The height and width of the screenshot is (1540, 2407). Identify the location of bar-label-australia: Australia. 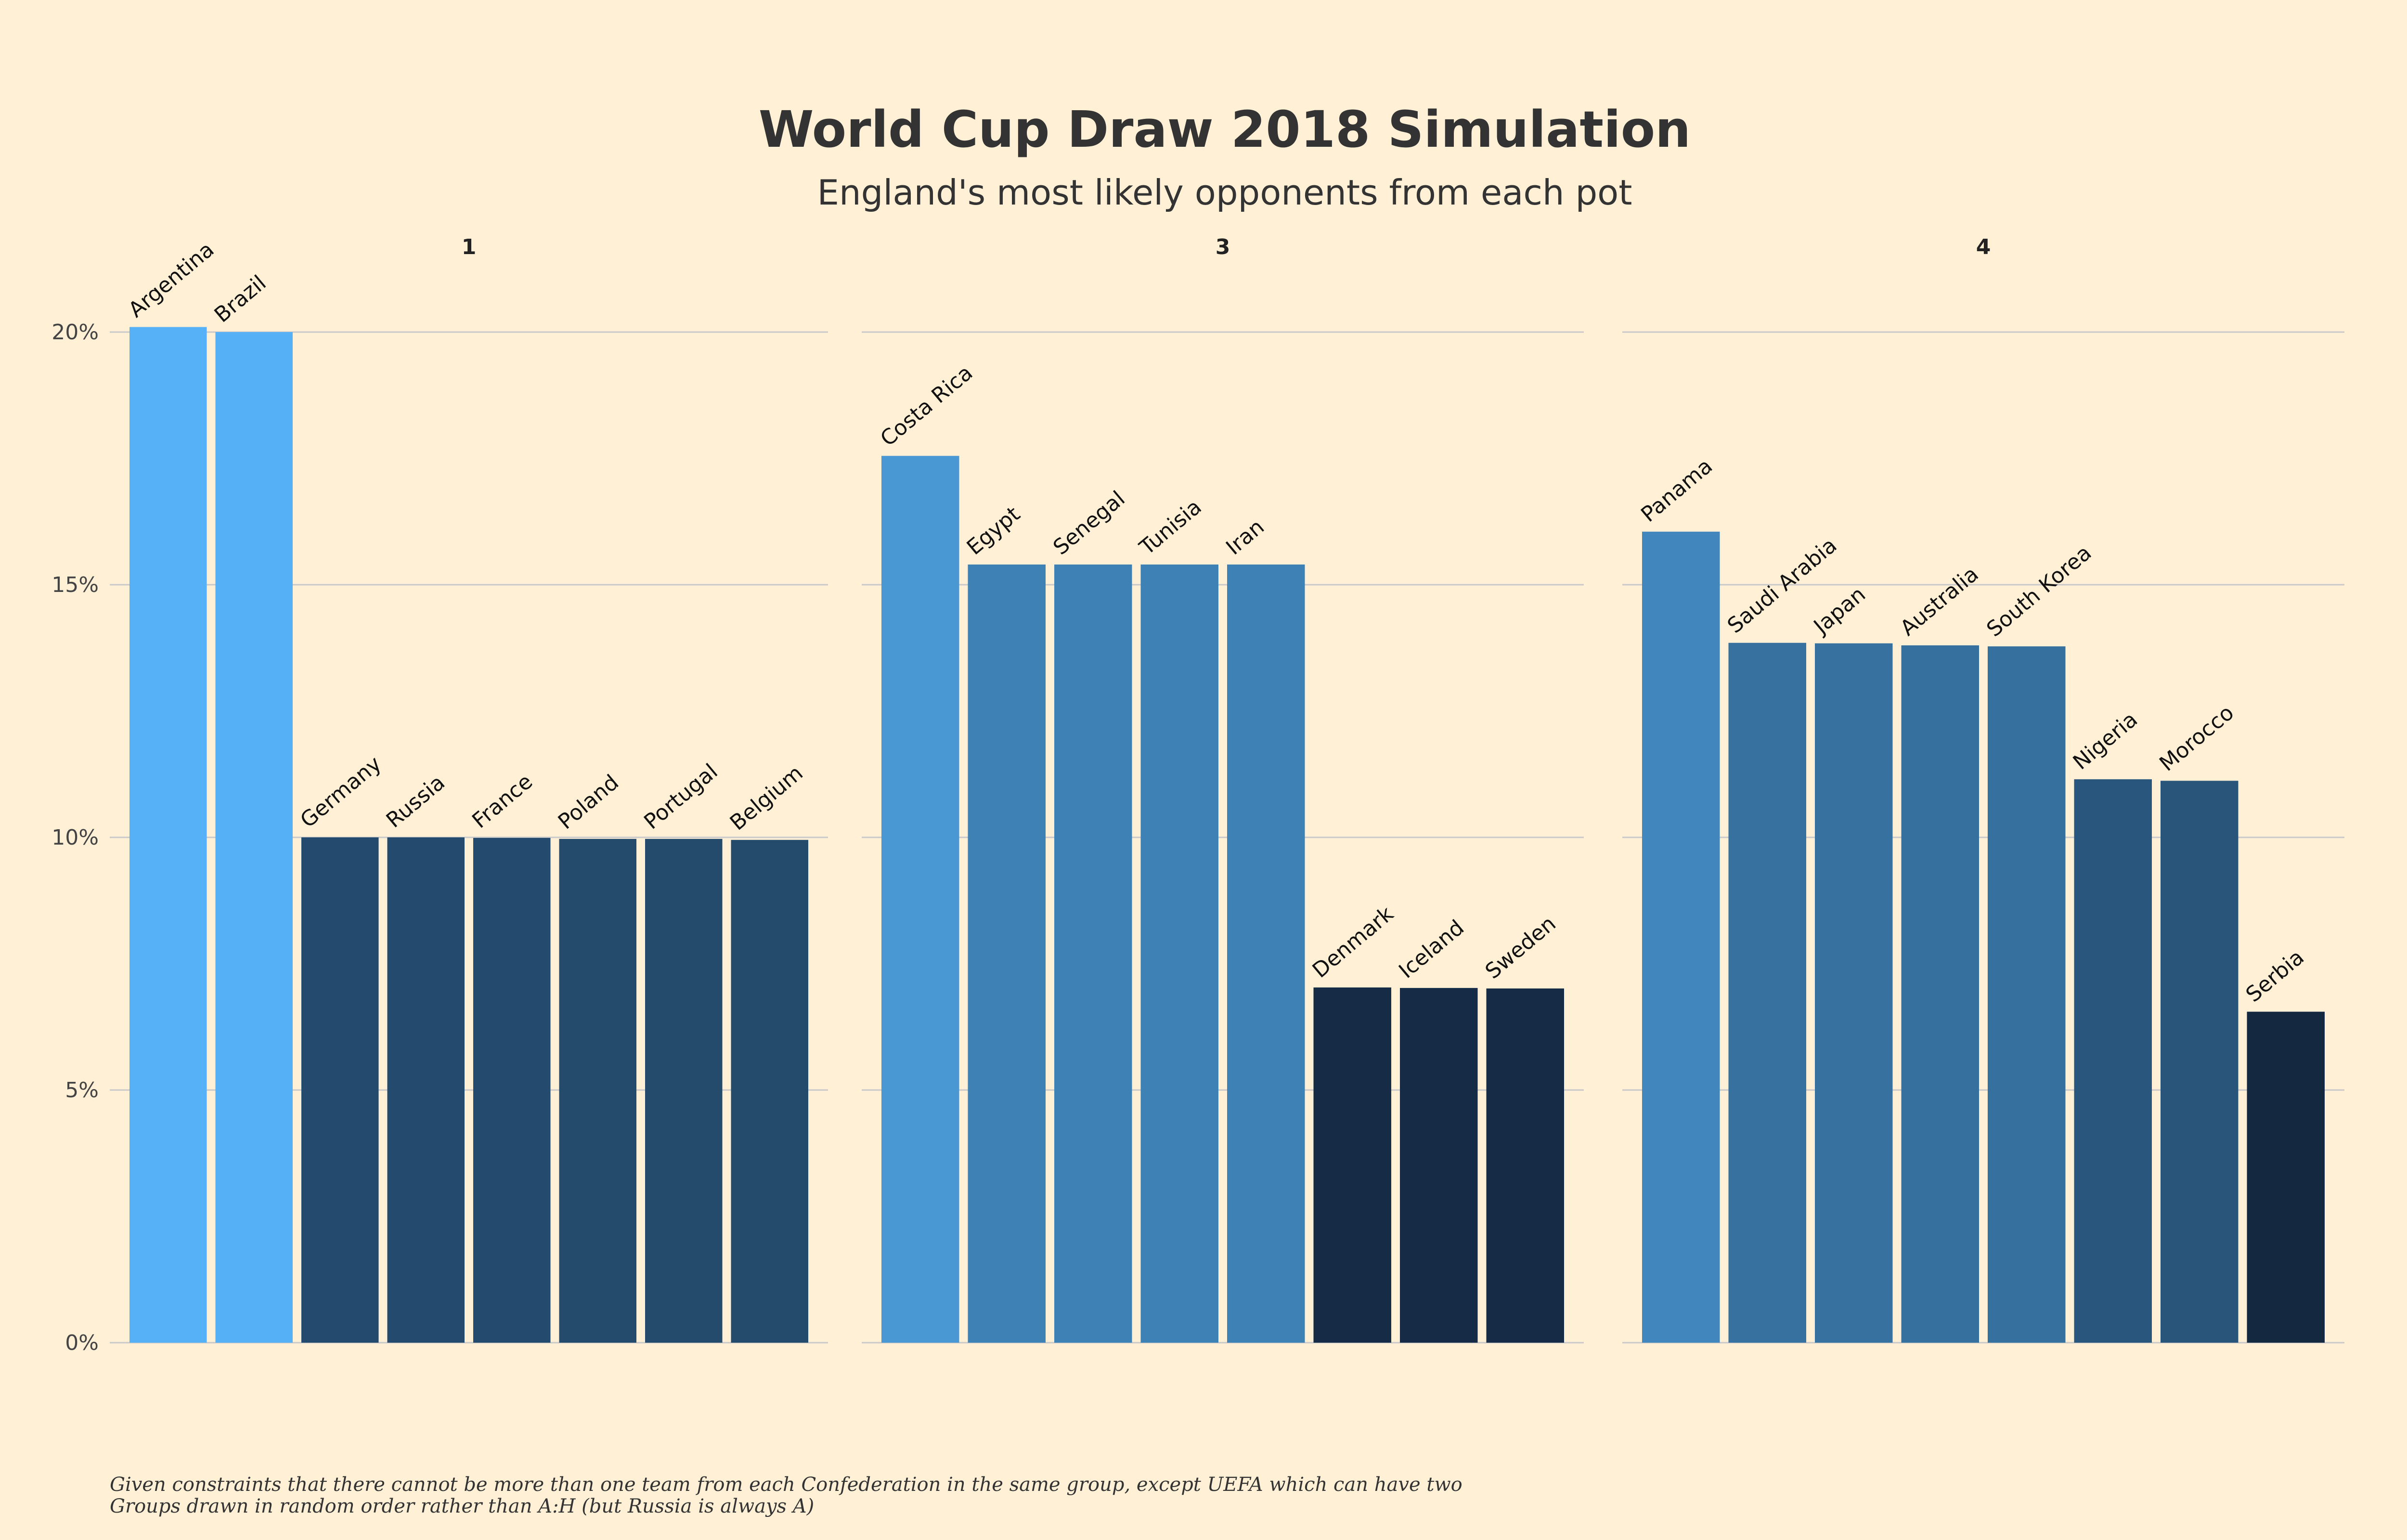
(1939, 601).